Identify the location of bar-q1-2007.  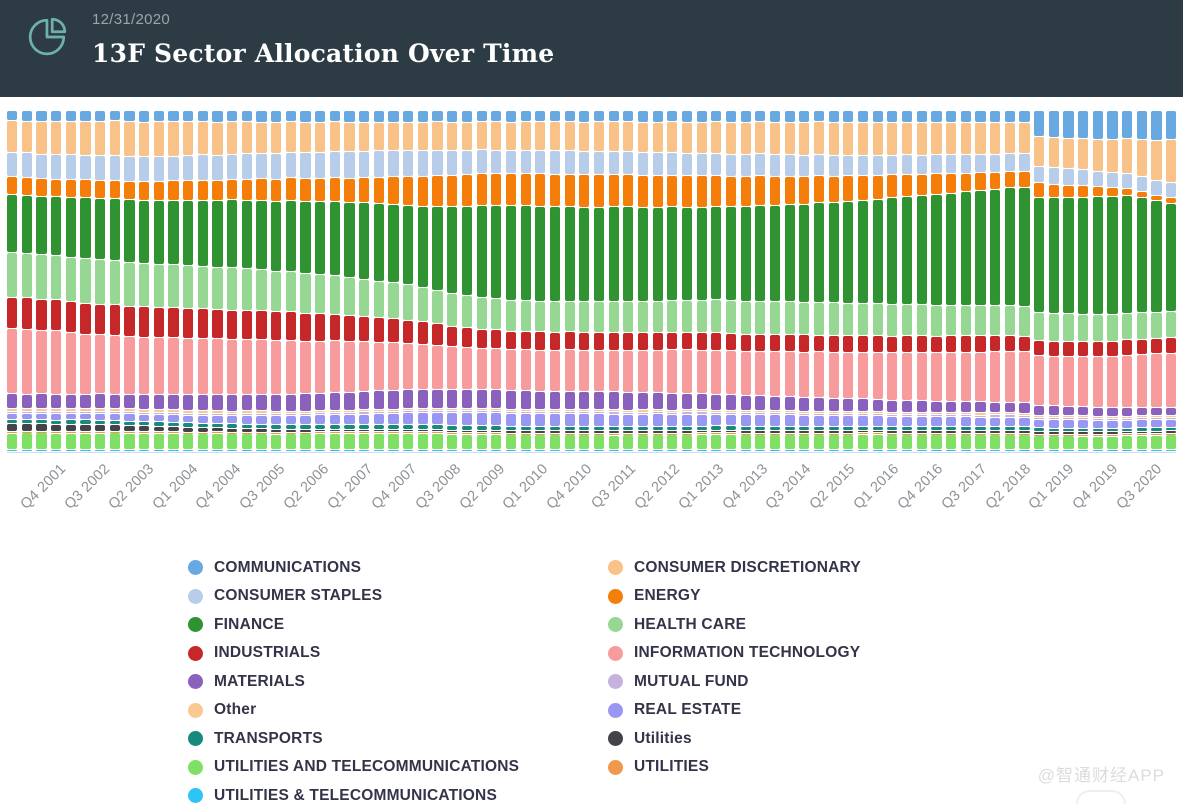
(364, 280).